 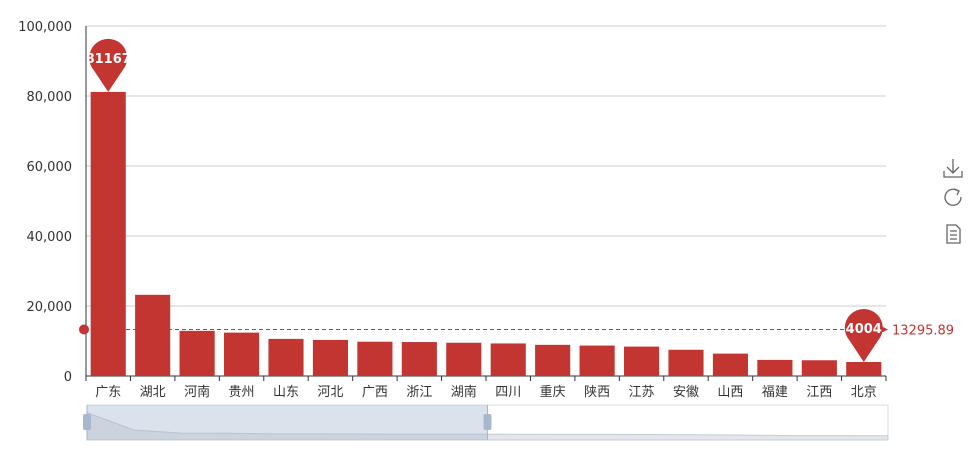 I want to click on x-tick-label: 湖南, so click(x=464, y=392).